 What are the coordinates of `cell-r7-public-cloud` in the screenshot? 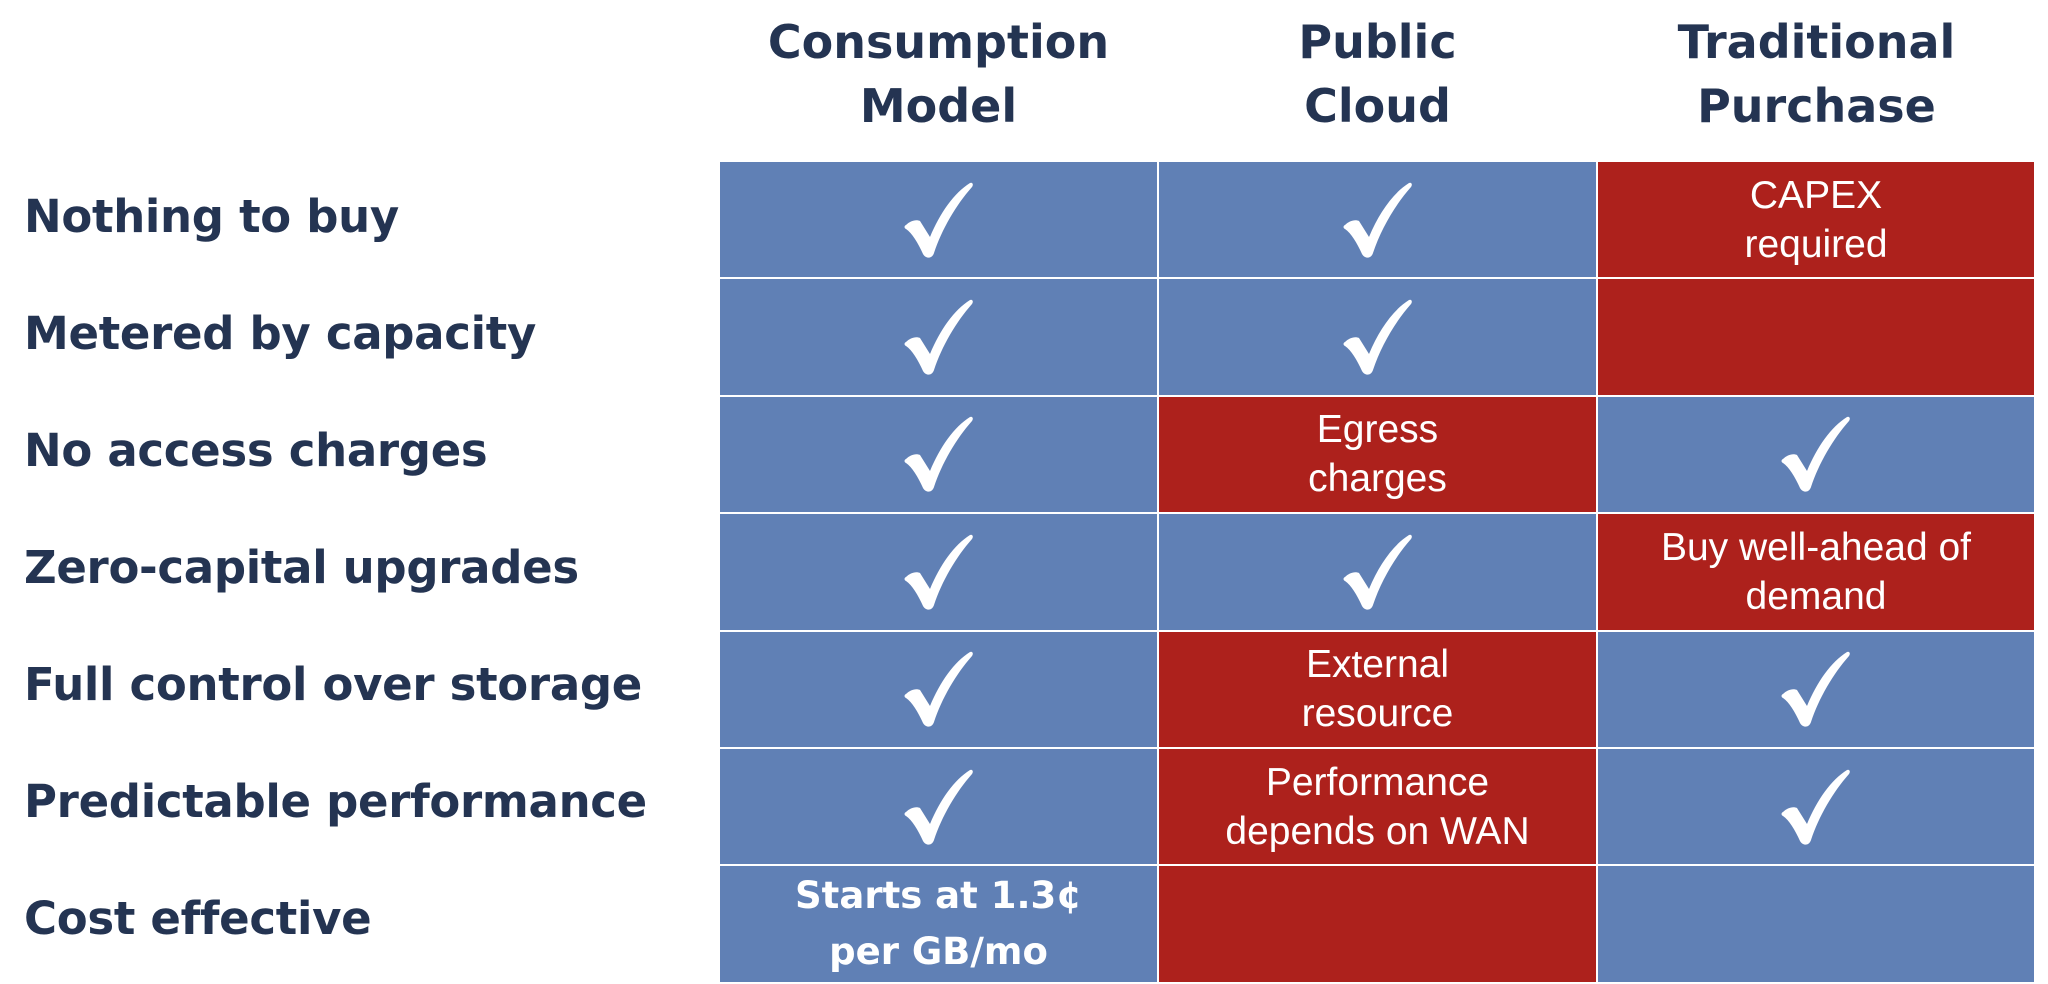 It's located at (1377, 924).